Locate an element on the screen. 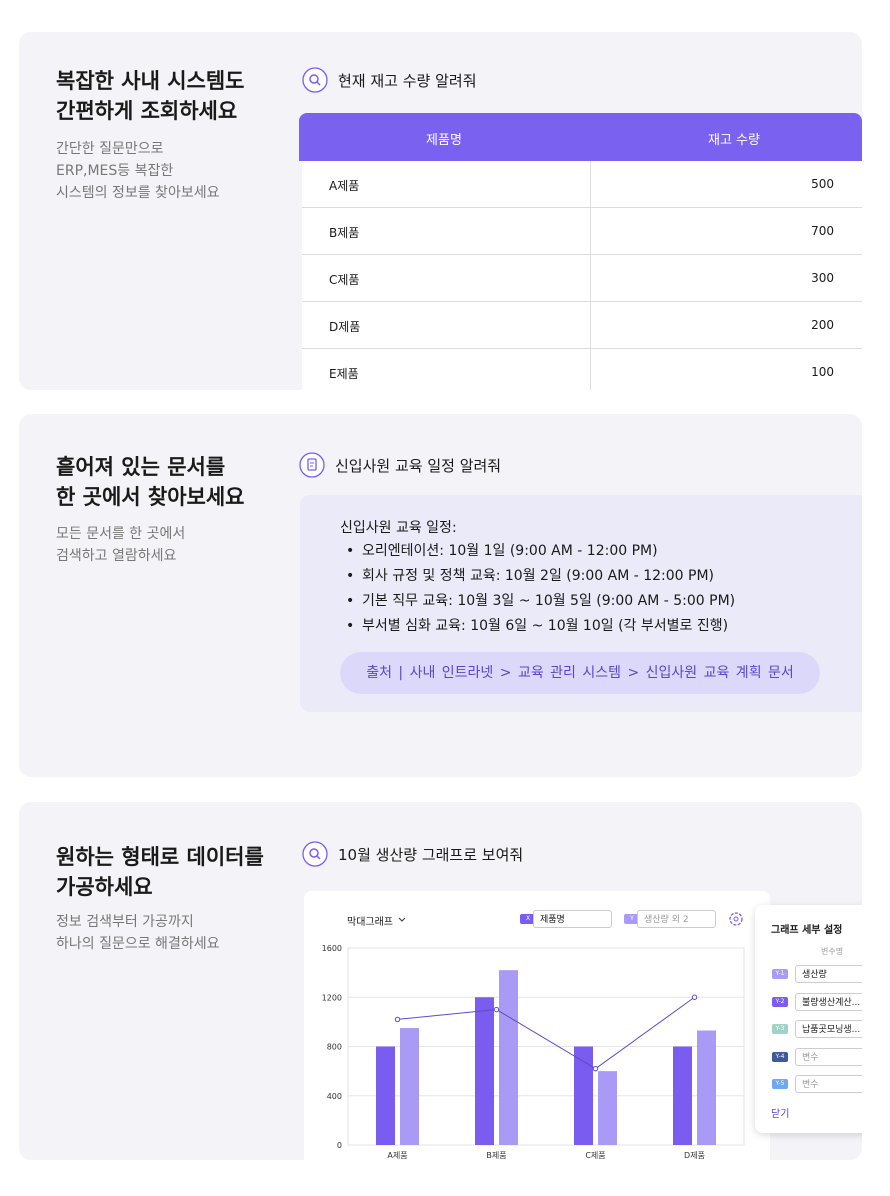 This screenshot has height=1196, width=890. table-row: D제품 200 is located at coordinates (582, 325).